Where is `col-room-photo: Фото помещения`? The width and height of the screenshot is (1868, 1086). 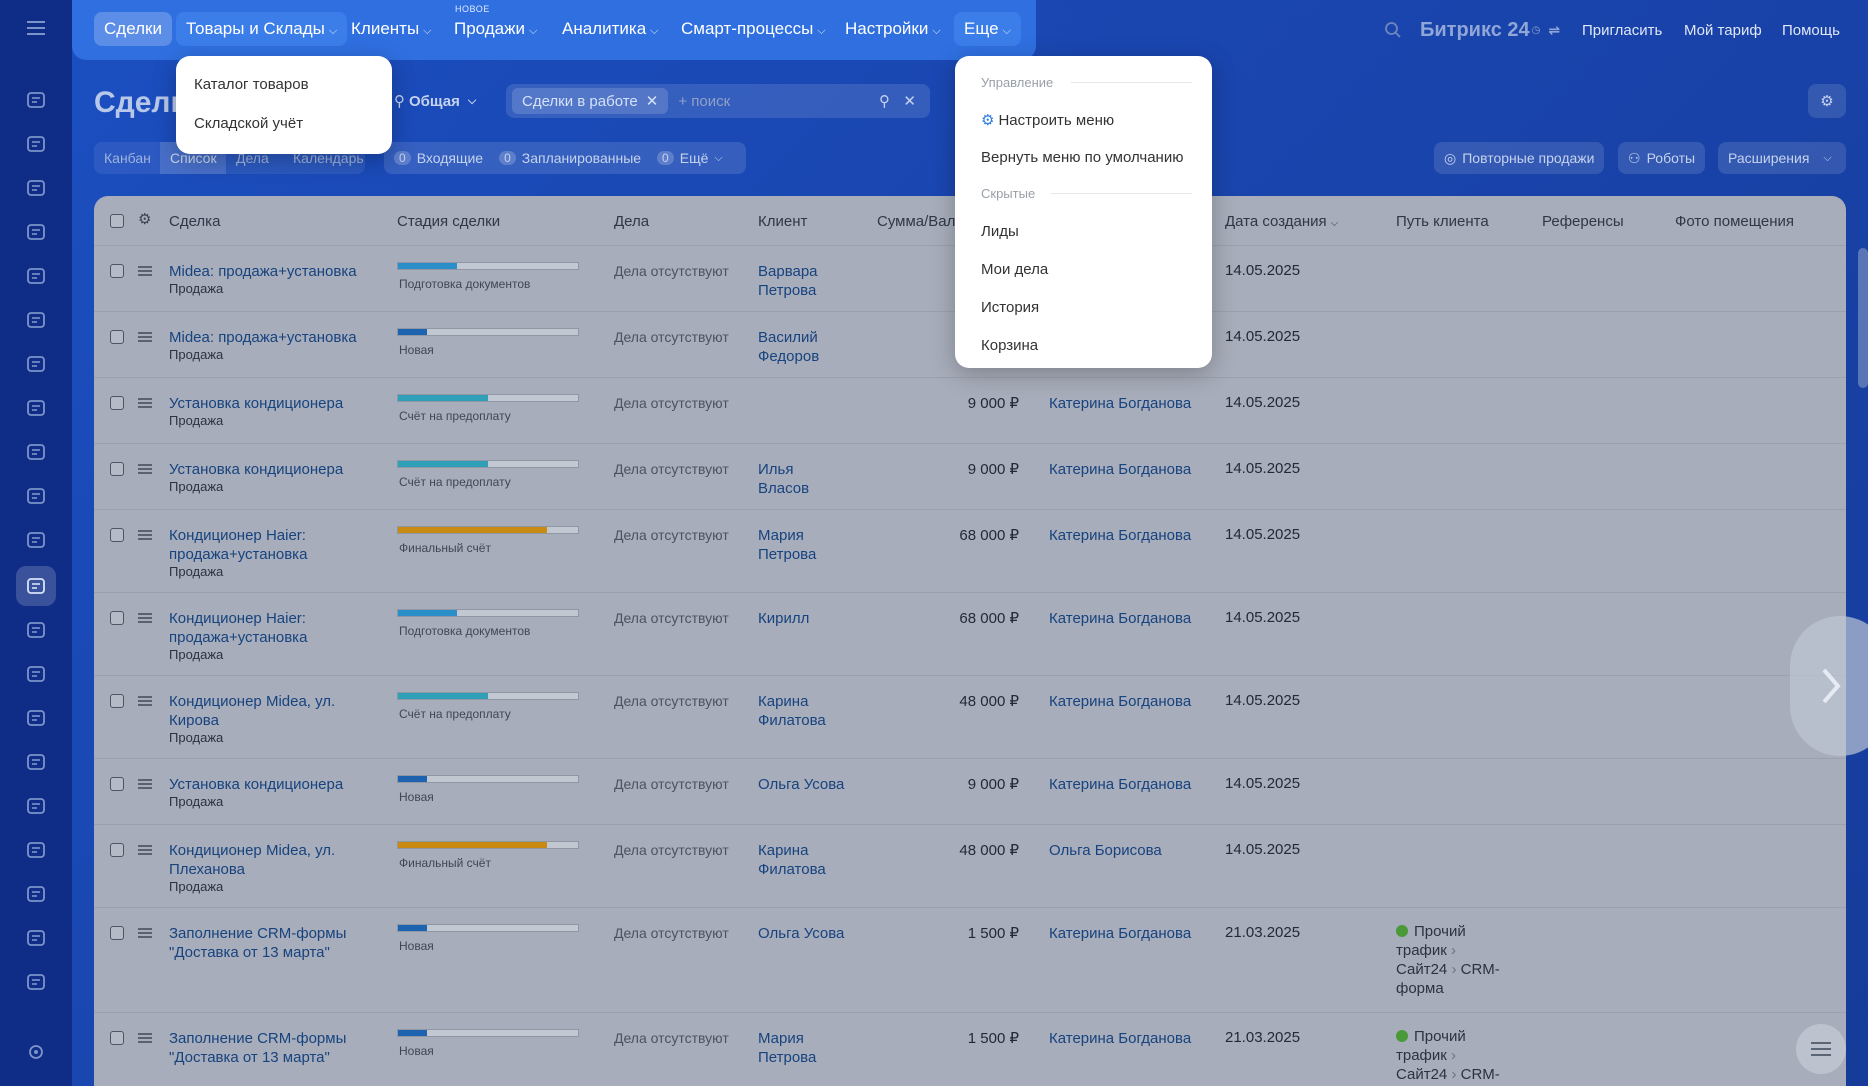
col-room-photo: Фото помещения is located at coordinates (1735, 221).